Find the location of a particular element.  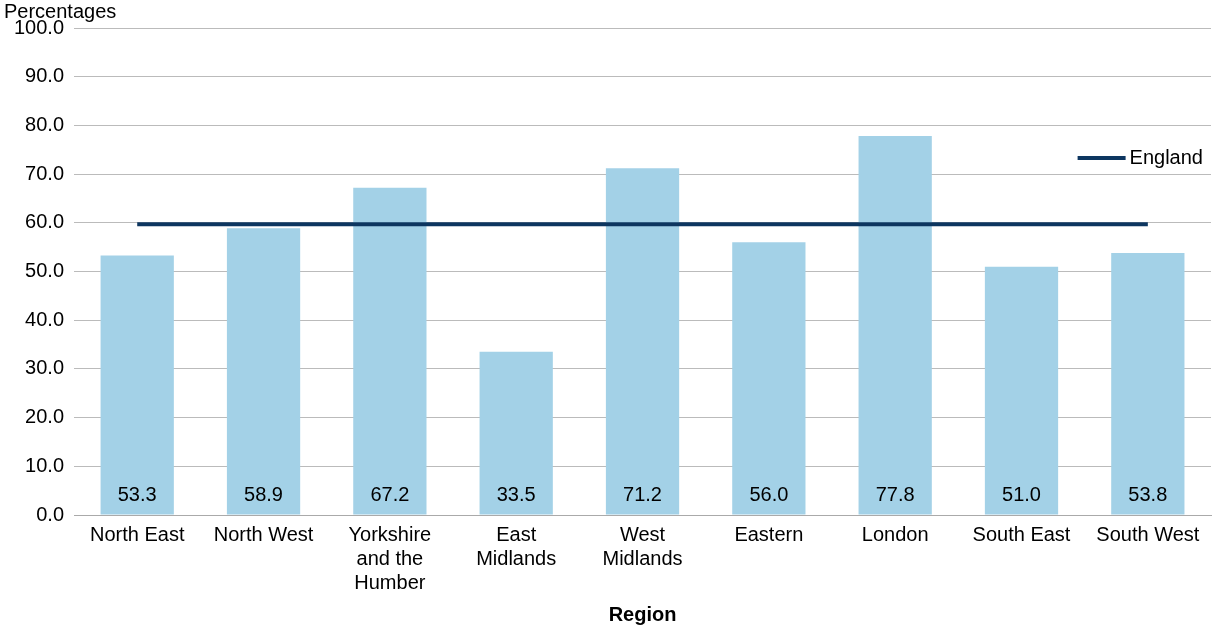

x-axis-title: Region is located at coordinates (642, 613).